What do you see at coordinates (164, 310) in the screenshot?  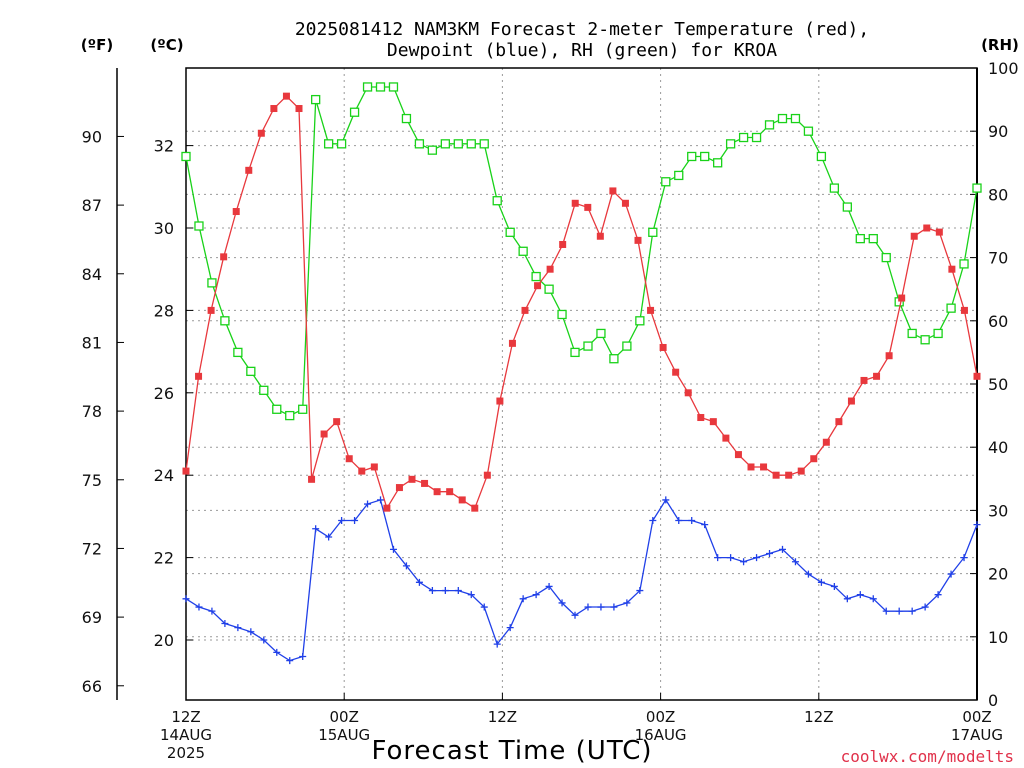 I see `celsius-tick-label: 28` at bounding box center [164, 310].